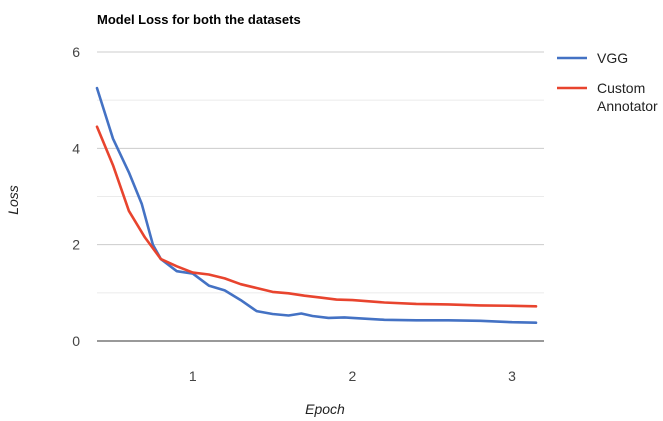 This screenshot has height=421, width=663. What do you see at coordinates (76, 341) in the screenshot?
I see `y-tick-label: 0` at bounding box center [76, 341].